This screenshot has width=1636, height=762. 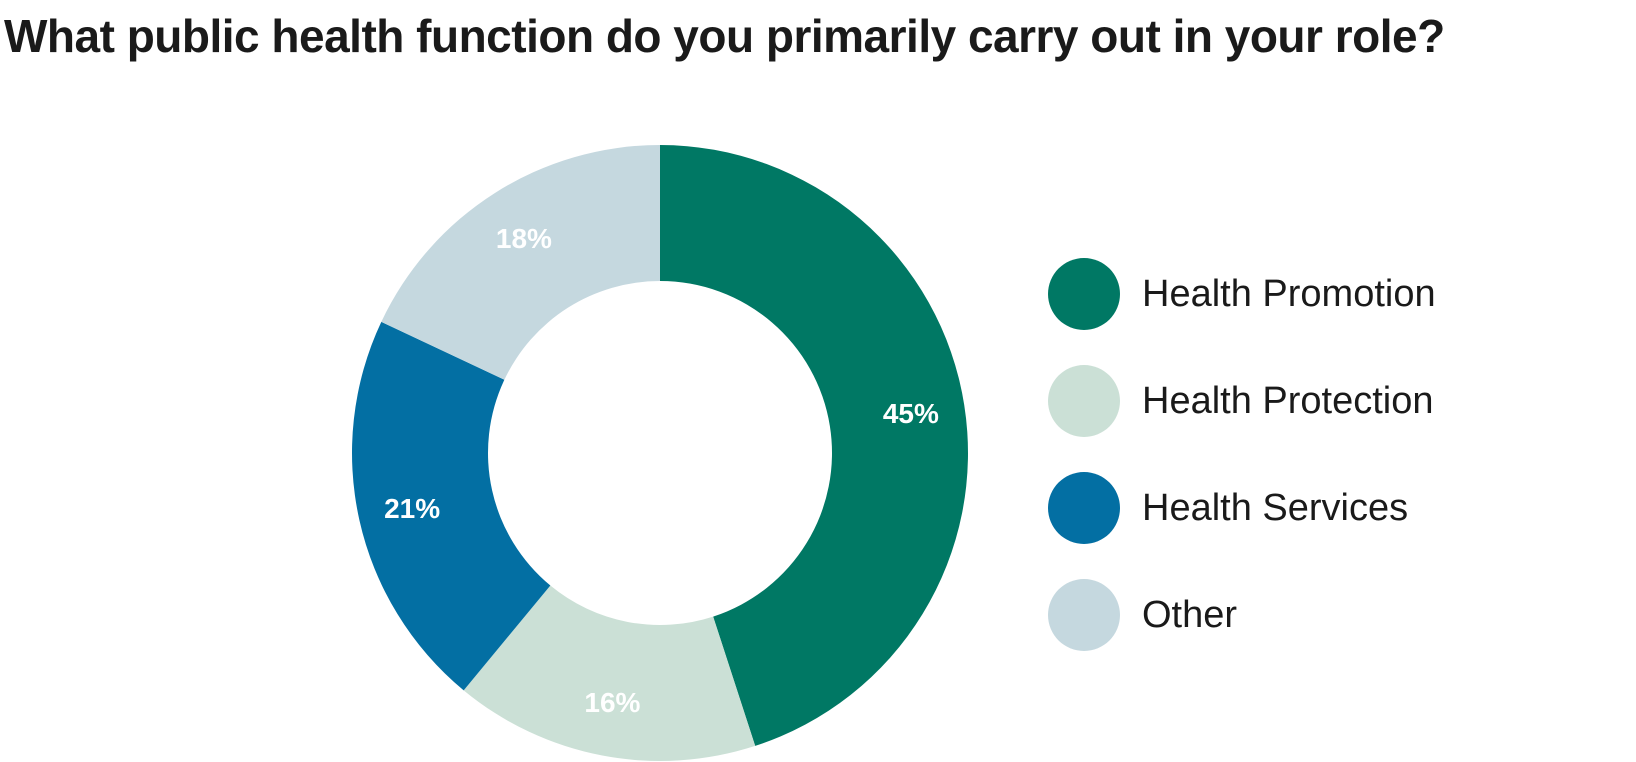 I want to click on slice-health-promotion, so click(x=814, y=445).